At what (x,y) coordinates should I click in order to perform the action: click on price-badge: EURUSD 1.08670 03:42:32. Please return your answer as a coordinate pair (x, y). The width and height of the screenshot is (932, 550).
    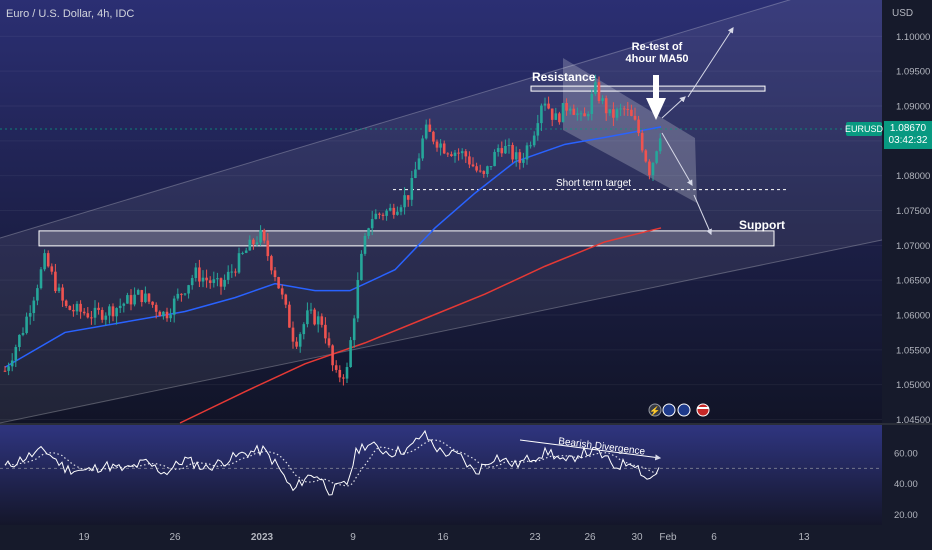
    Looking at the image, I should click on (888, 135).